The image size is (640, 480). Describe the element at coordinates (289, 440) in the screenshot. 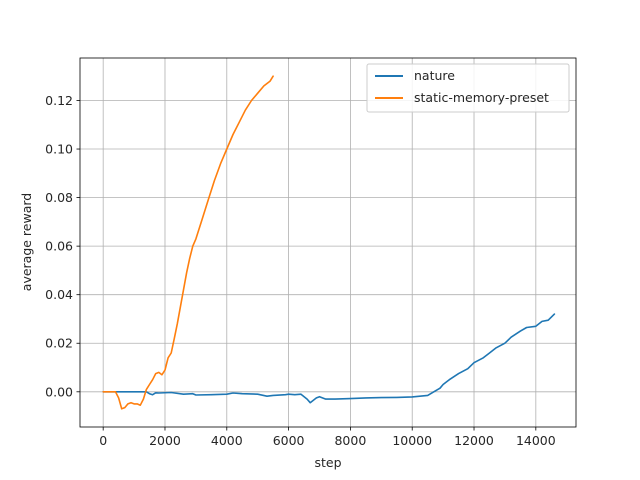

I see `x-tick-label: 6000` at that location.